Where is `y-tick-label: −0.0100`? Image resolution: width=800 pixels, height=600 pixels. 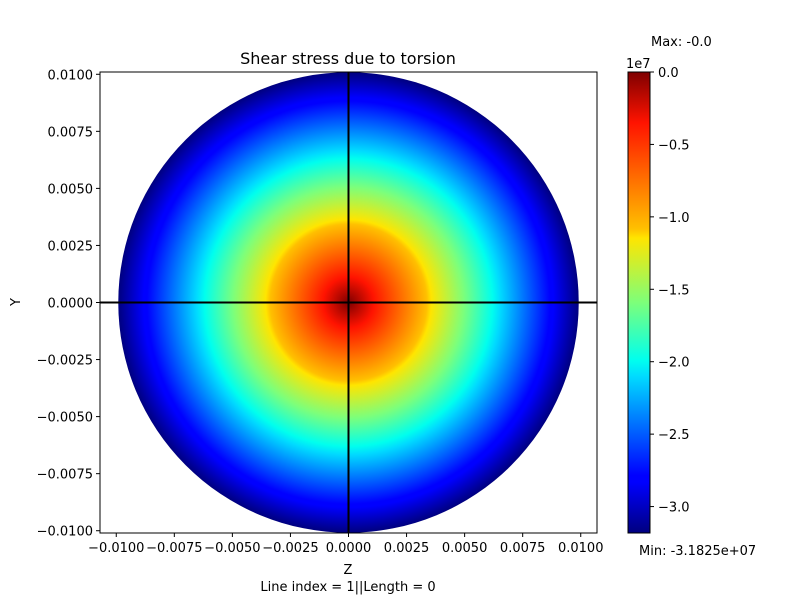
y-tick-label: −0.0100 is located at coordinates (65, 532).